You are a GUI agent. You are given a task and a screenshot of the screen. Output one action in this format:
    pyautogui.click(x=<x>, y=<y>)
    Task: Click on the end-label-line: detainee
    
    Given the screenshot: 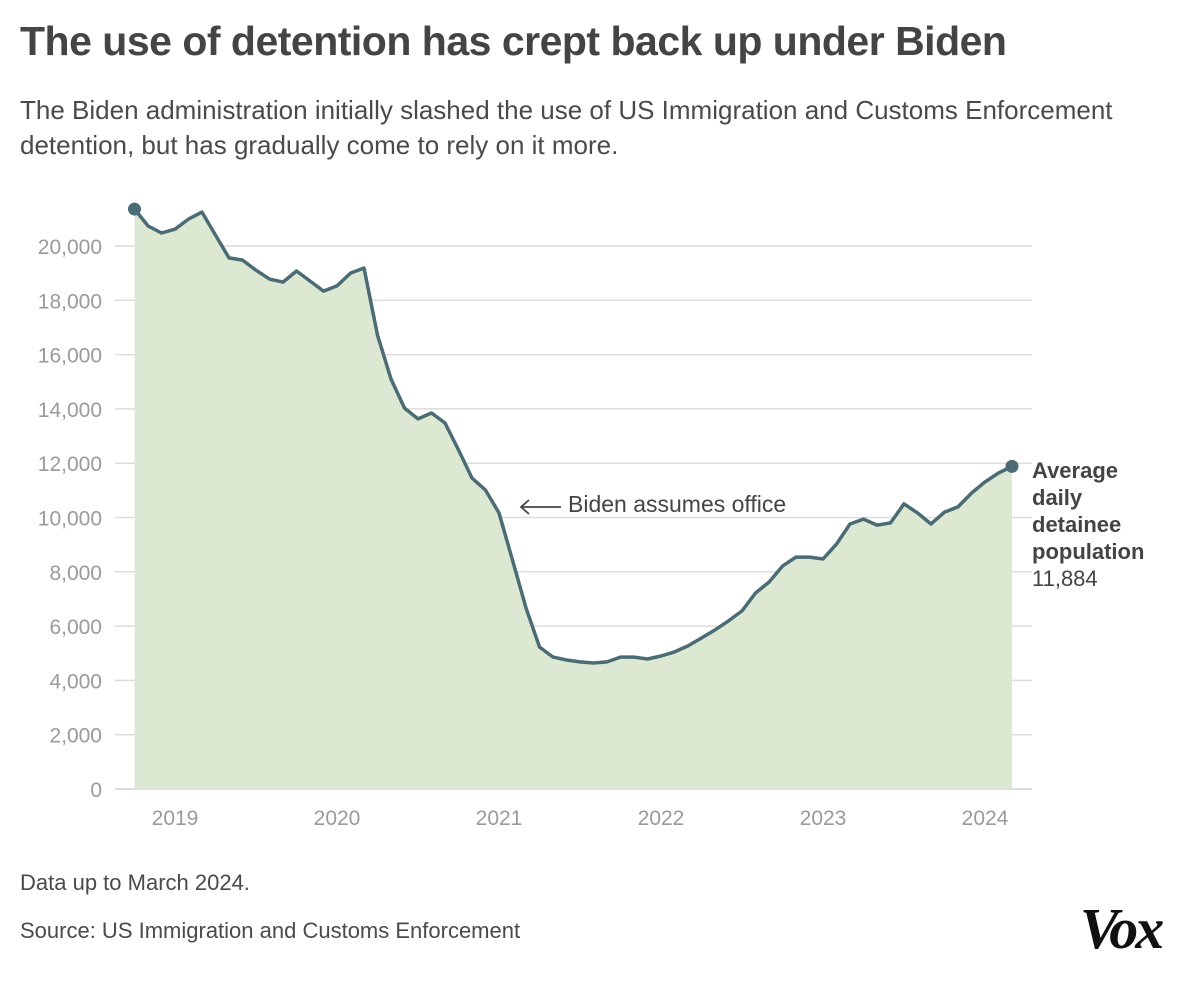 What is the action you would take?
    pyautogui.click(x=1076, y=524)
    